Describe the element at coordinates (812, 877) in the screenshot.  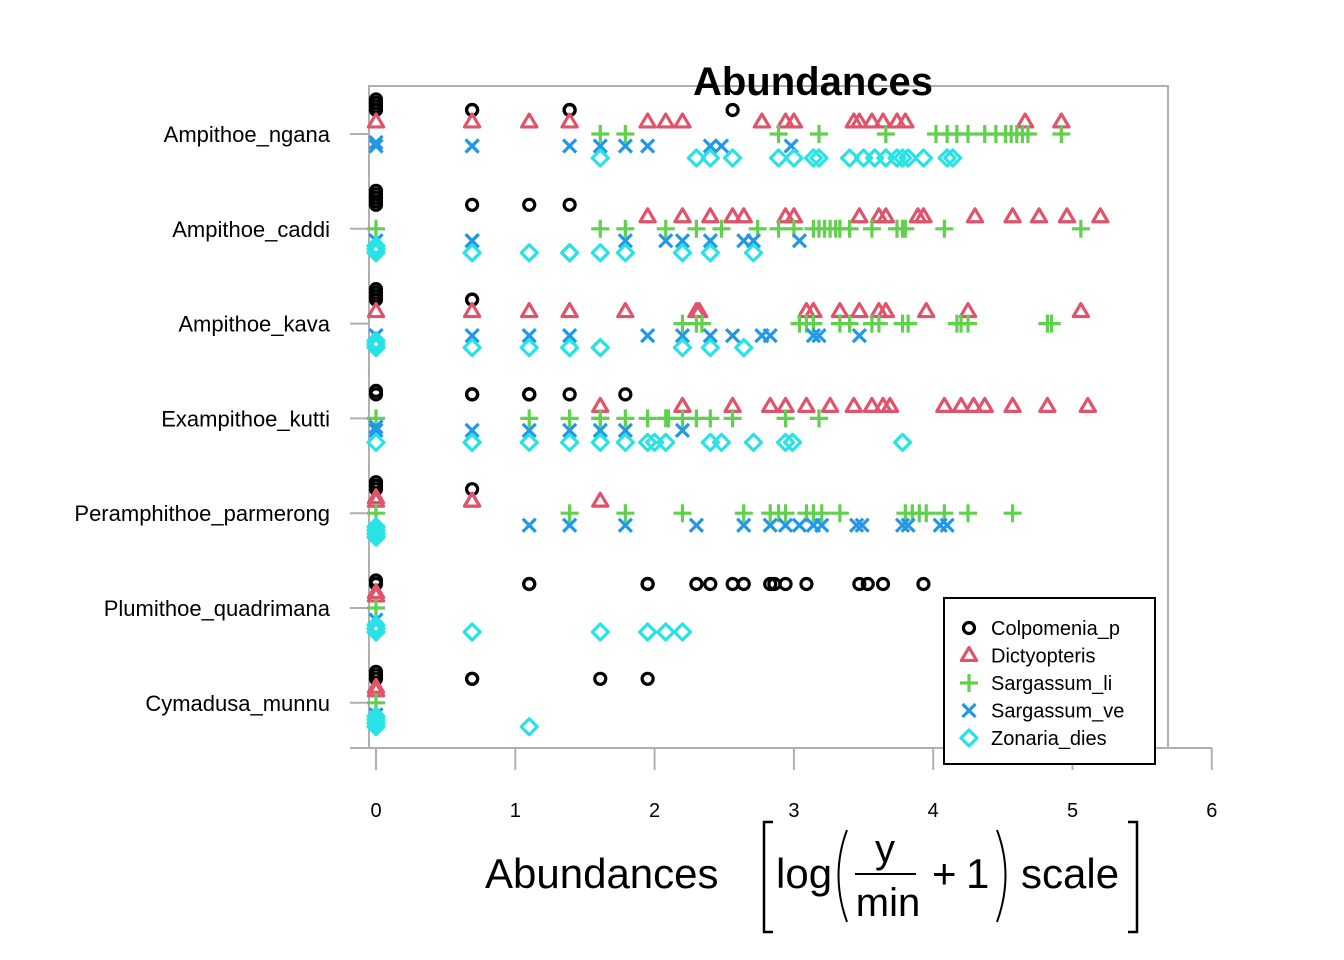
I see `x-axis-label: Abundances log y min + 1 scale` at that location.